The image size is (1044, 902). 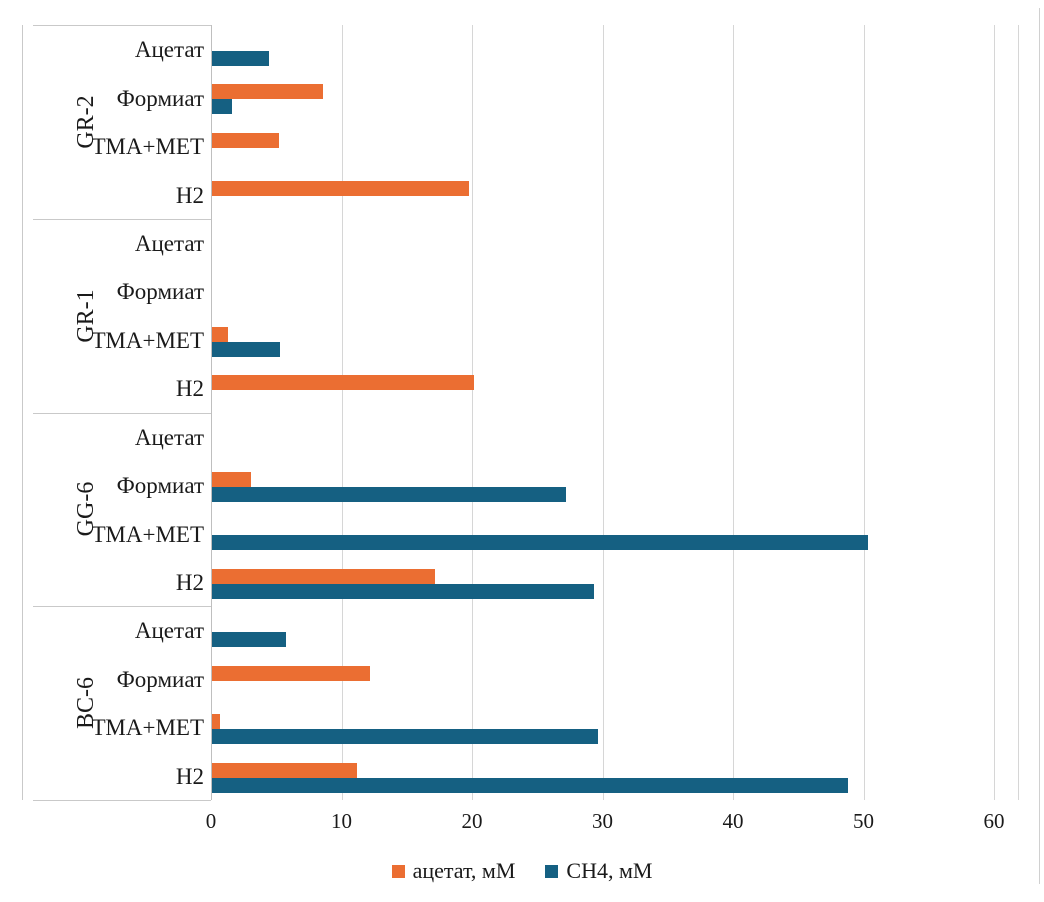 I want to click on legend-label: СН4, мМ, so click(x=609, y=870).